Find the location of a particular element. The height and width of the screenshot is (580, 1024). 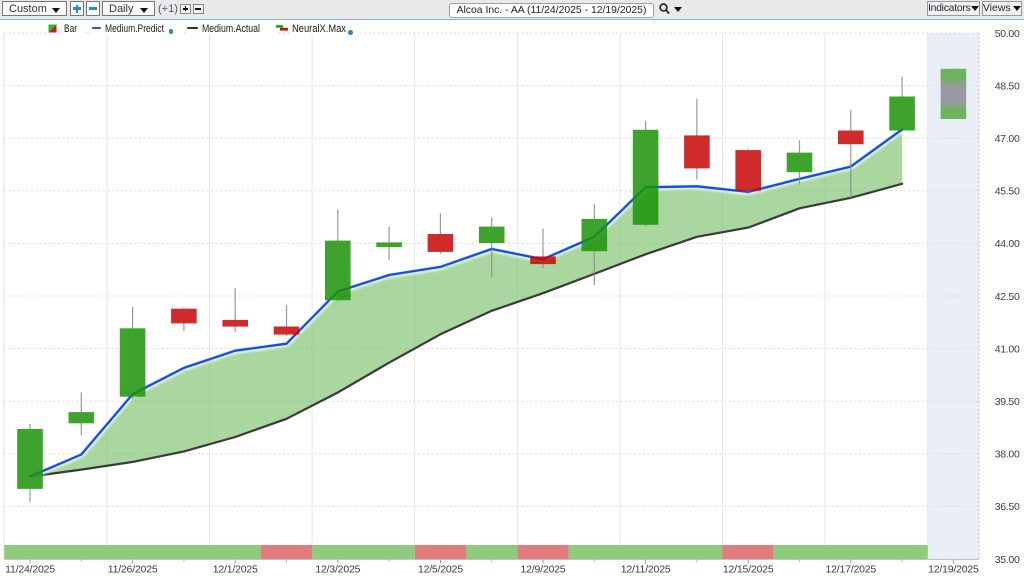

svg-text: 11/24/2025 is located at coordinates (30, 570).